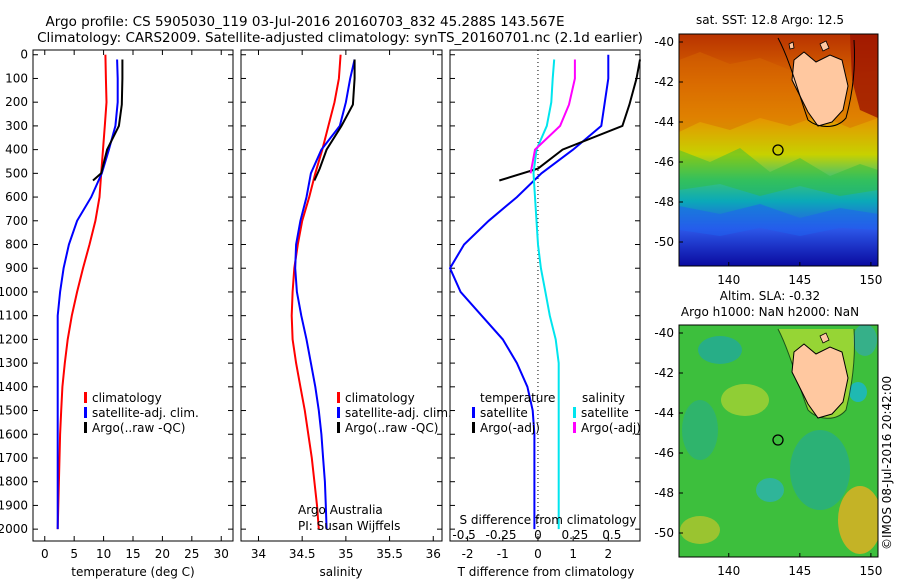 This screenshot has width=900, height=580. I want to click on credit-line1: Argo Australia, so click(340, 510).